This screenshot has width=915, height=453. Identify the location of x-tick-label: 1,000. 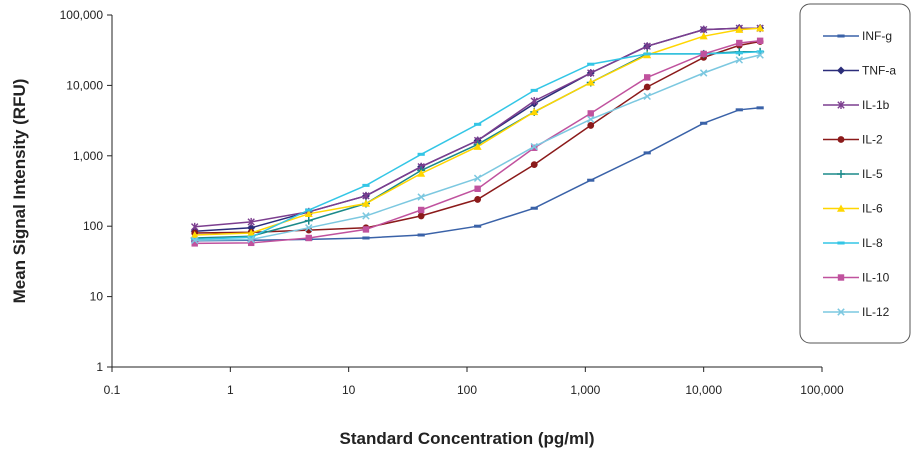
(585, 390).